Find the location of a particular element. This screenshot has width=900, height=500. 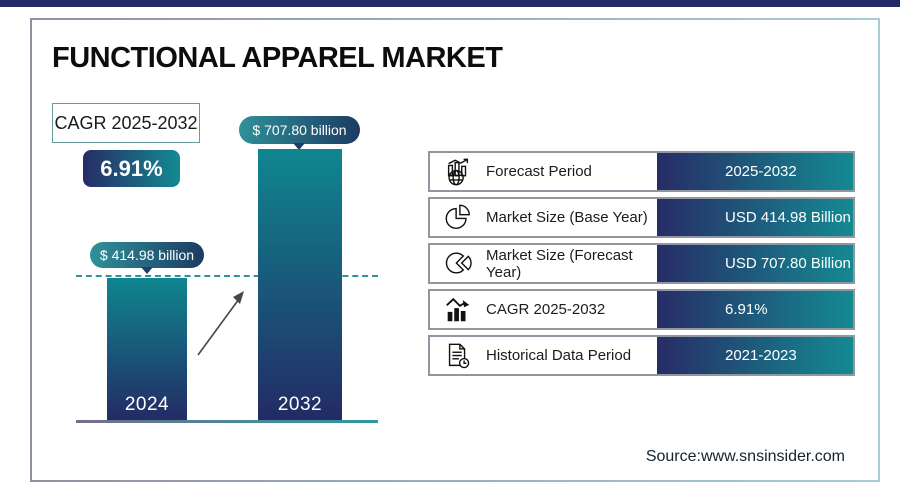

row-label-cell: Historical Data Period is located at coordinates (543, 355).